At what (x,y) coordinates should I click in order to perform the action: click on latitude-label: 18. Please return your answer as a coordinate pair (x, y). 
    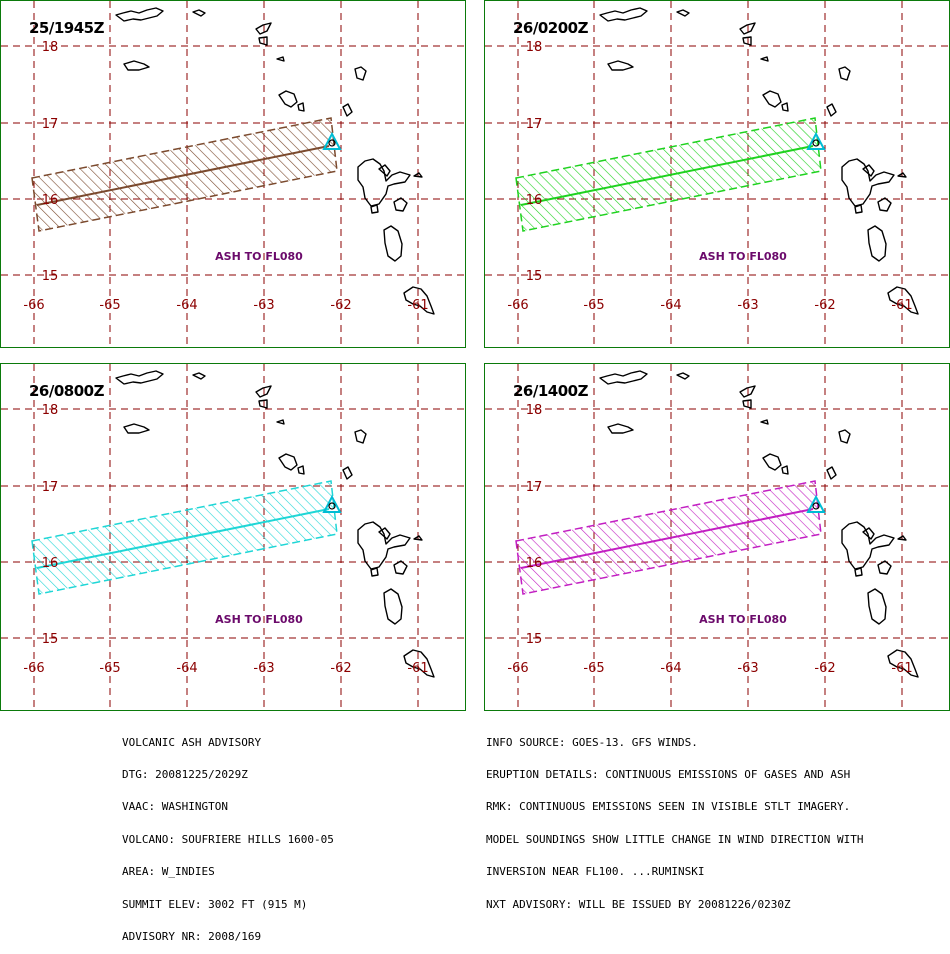
    Looking at the image, I should click on (50, 47).